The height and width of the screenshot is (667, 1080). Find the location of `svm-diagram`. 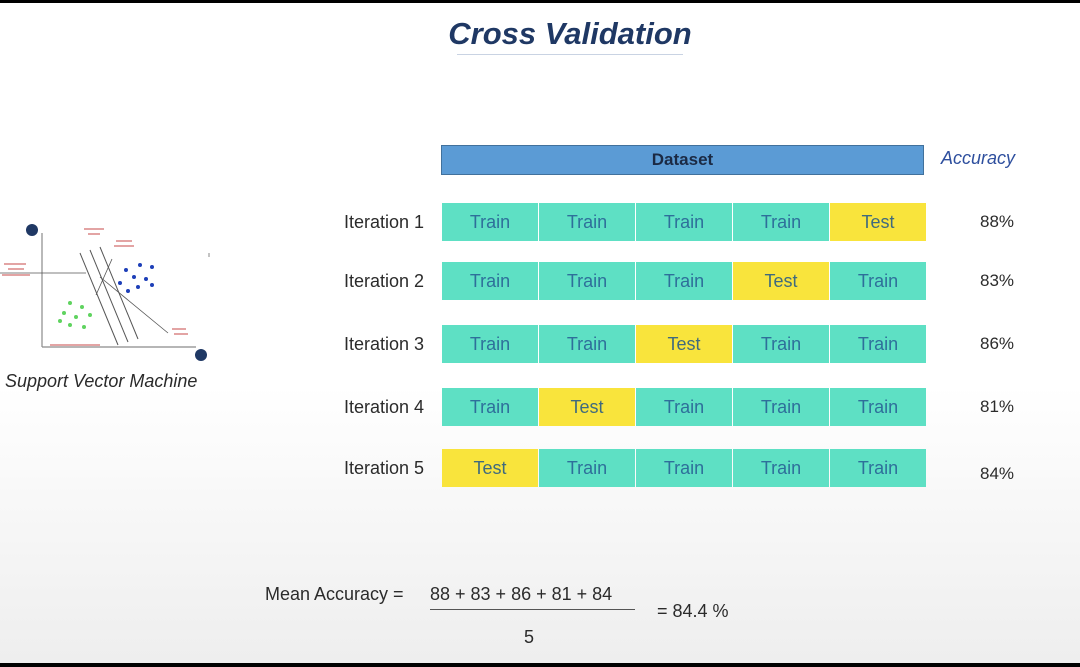

svm-diagram is located at coordinates (105, 292).